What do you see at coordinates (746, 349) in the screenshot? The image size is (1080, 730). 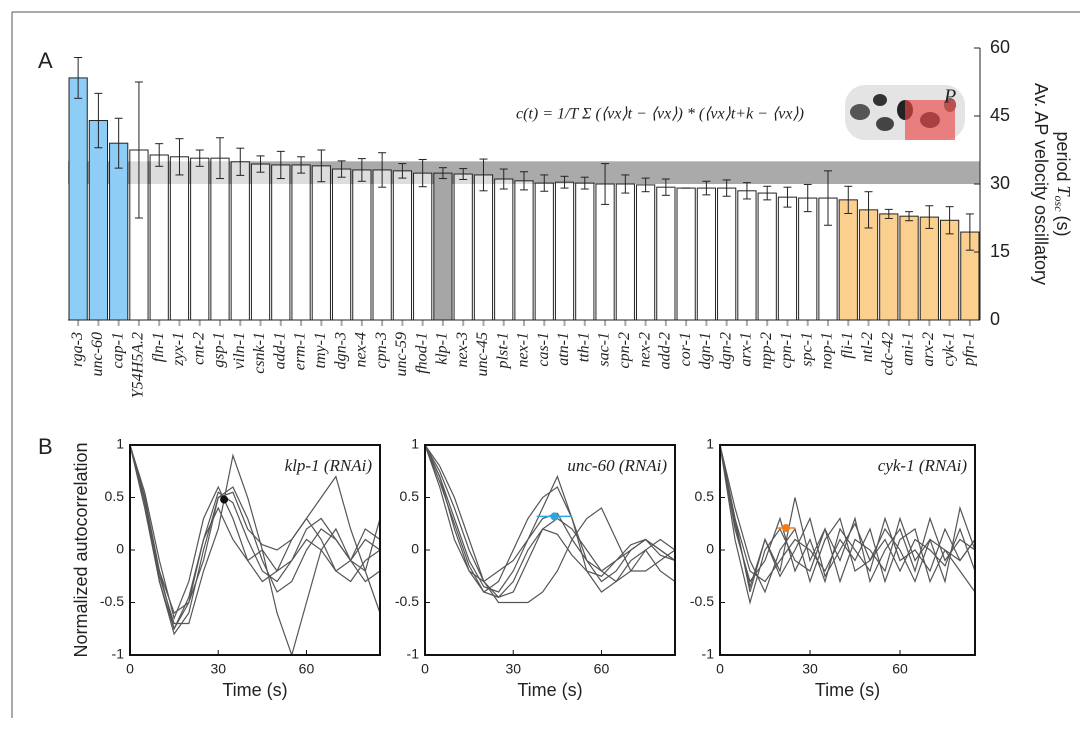 I see `x-tick-label: arx-1` at bounding box center [746, 349].